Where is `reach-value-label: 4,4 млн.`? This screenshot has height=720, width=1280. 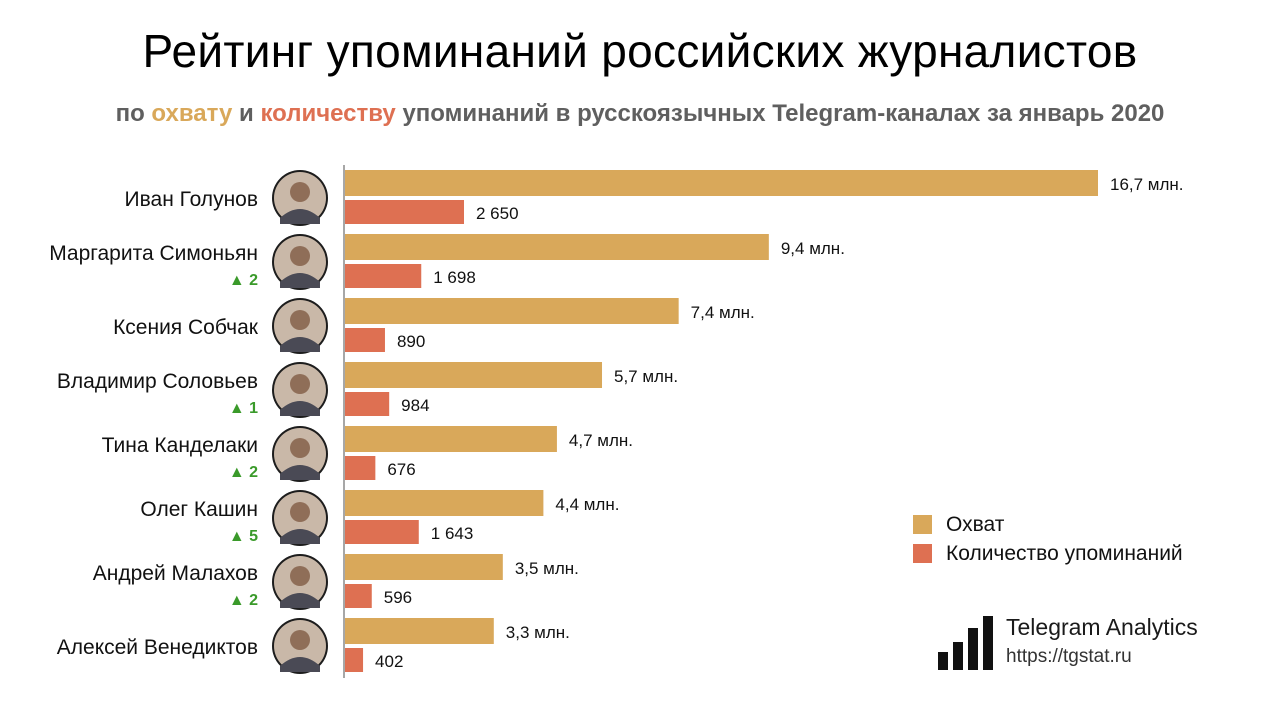 reach-value-label: 4,4 млн. is located at coordinates (587, 504).